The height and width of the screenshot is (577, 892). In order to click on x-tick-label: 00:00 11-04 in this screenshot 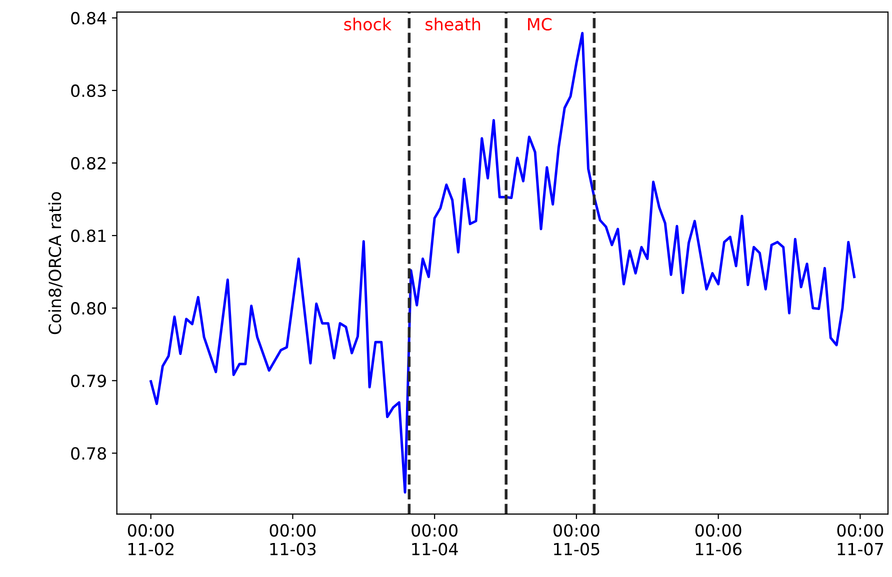, I will do `click(435, 540)`.